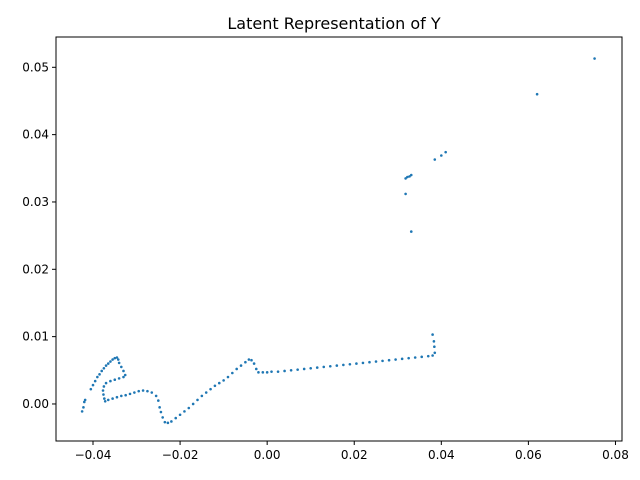  I want to click on x-tick-label: 0.00, so click(267, 455).